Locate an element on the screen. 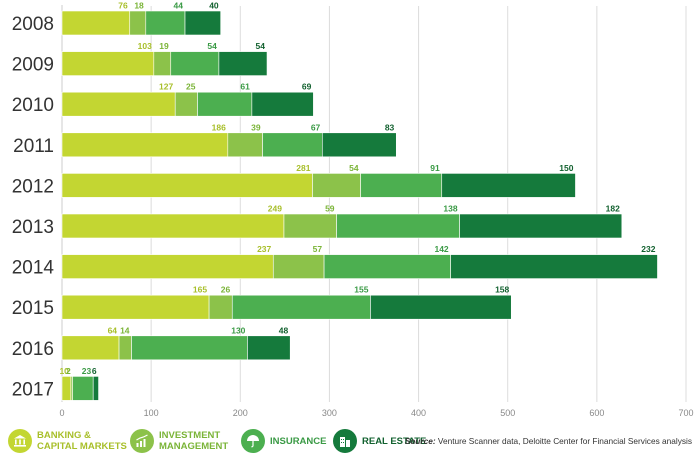  data-label: 103 is located at coordinates (145, 46).